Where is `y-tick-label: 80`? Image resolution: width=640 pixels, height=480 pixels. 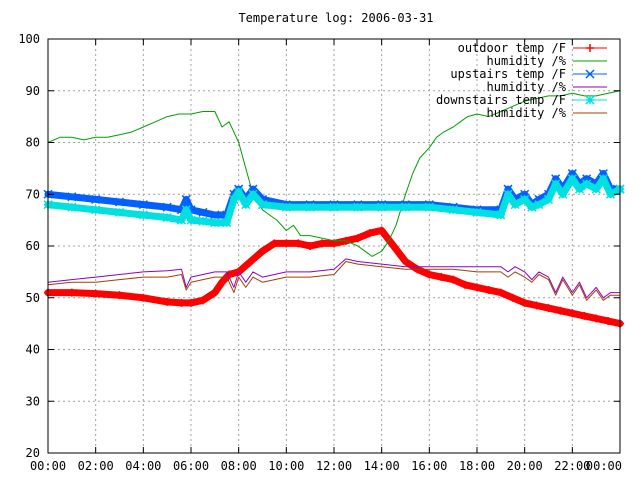
y-tick-label: 80 is located at coordinates (33, 143).